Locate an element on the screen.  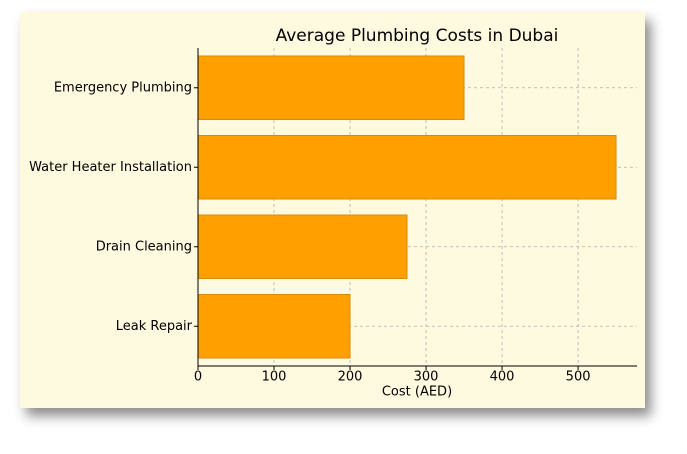
y-tick-label: Drain Cleaning is located at coordinates (144, 246).